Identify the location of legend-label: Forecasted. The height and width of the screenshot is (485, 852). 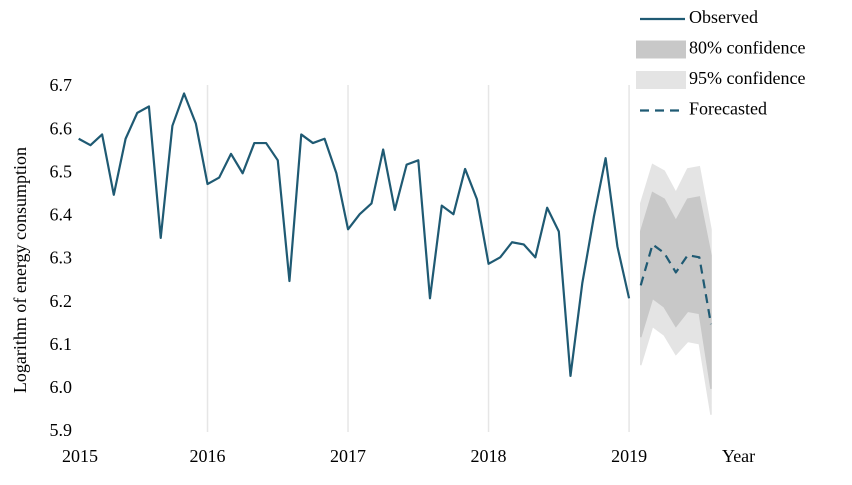
(728, 109).